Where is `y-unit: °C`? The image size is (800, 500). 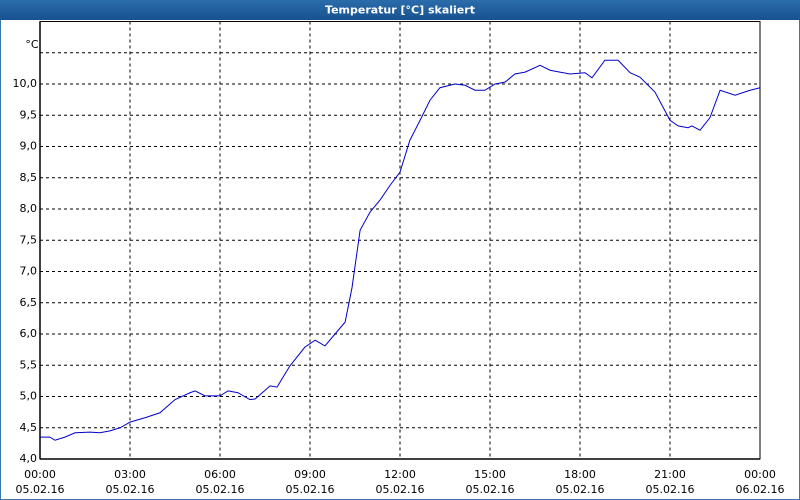 y-unit: °C is located at coordinates (32, 44).